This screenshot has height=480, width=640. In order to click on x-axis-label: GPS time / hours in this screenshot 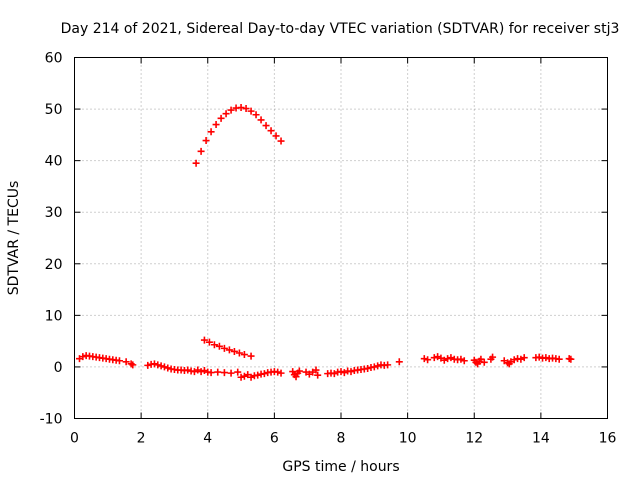, I will do `click(340, 467)`.